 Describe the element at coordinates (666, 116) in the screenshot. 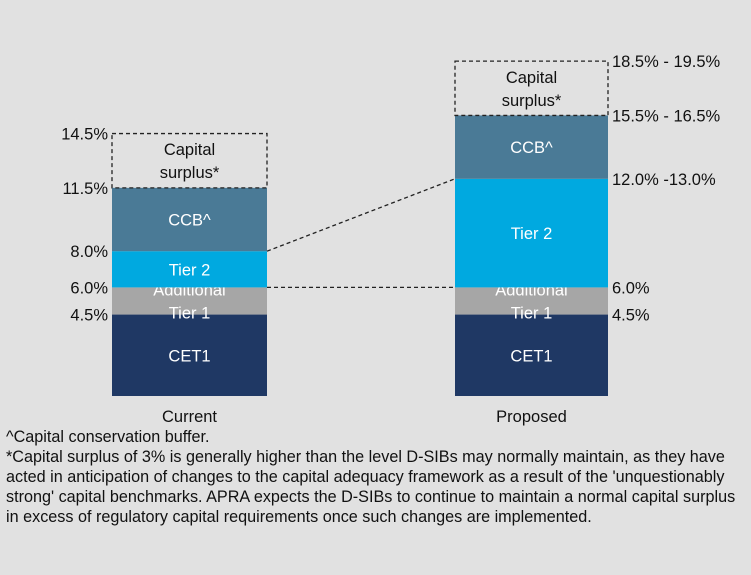

I see `tick-label-proposed-15-5-16-5: 15.5% - 16.5%` at that location.